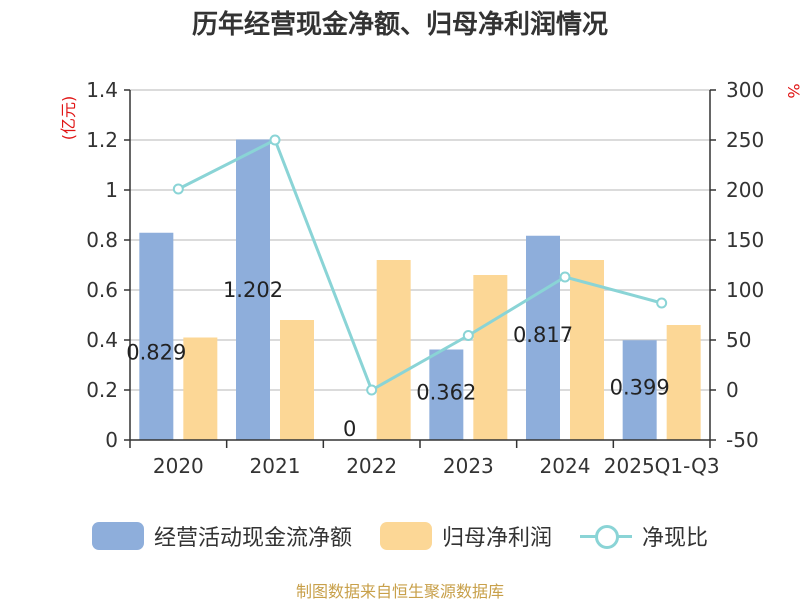 The image size is (800, 602). I want to click on y-left-tick-label: 0.2, so click(102, 390).